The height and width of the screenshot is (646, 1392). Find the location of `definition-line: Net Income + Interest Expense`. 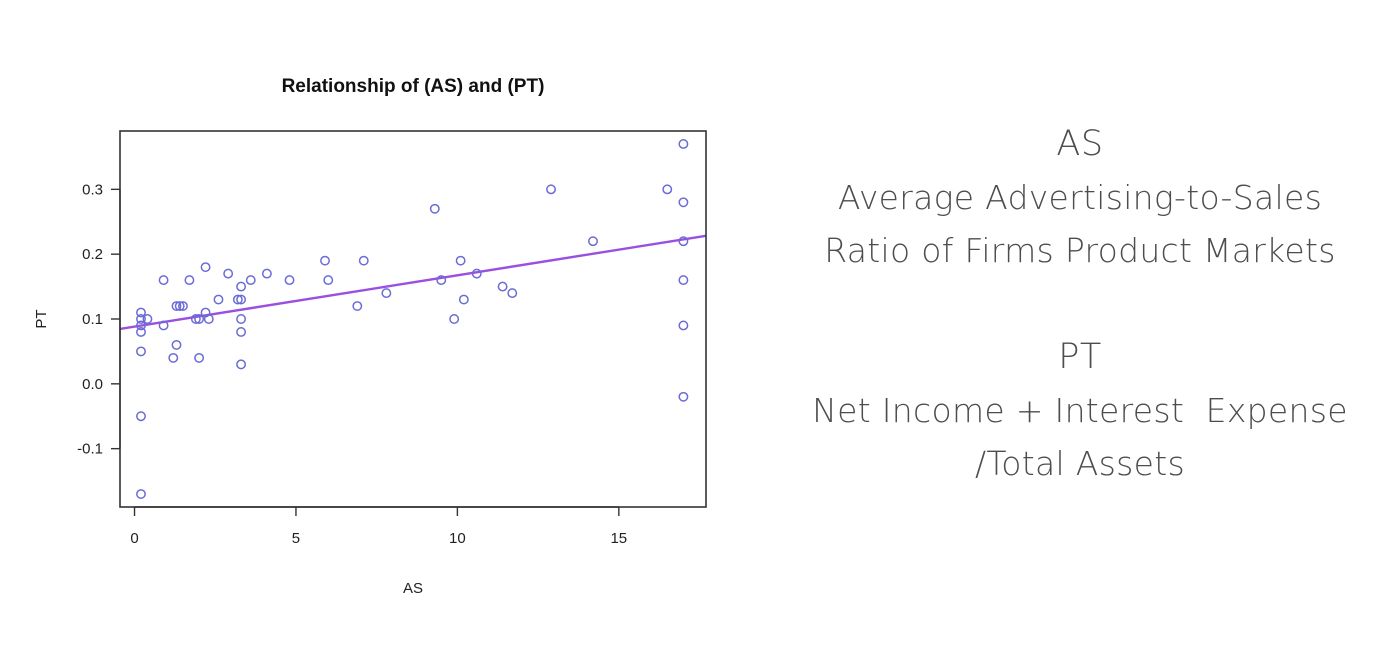

definition-line: Net Income + Interest Expense is located at coordinates (1080, 410).